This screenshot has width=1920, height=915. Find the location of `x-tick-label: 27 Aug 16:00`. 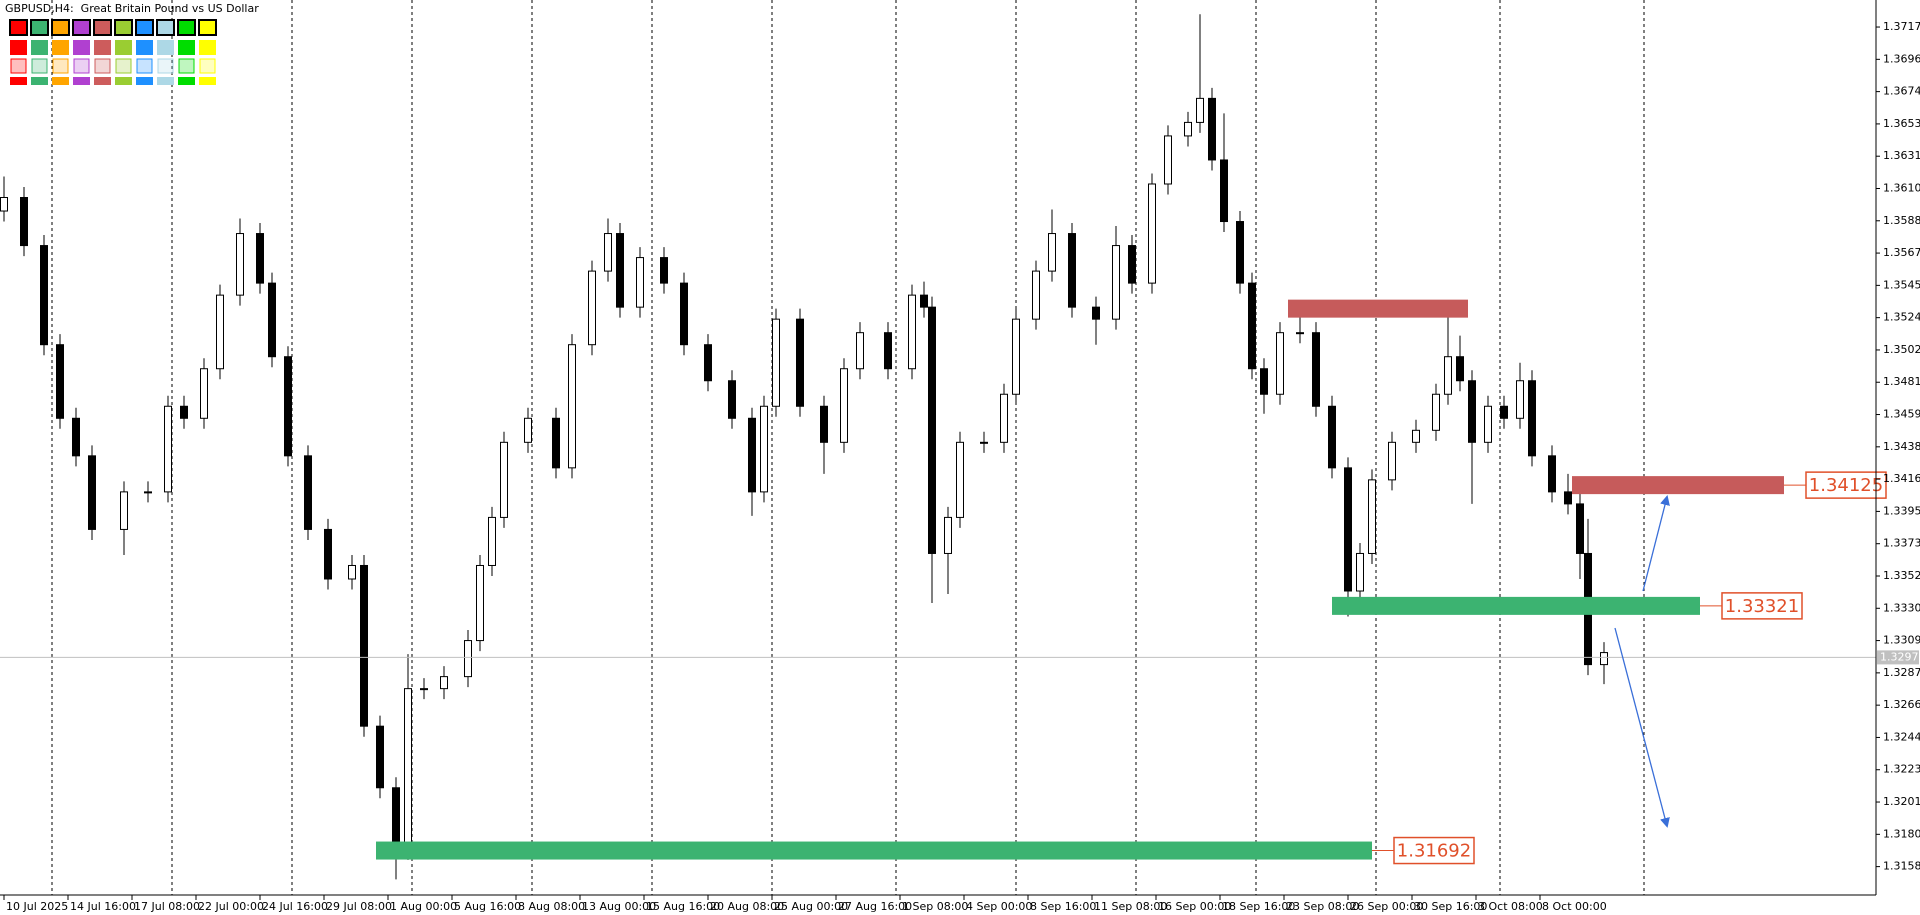

x-tick-label: 27 Aug 16:00 is located at coordinates (875, 906).